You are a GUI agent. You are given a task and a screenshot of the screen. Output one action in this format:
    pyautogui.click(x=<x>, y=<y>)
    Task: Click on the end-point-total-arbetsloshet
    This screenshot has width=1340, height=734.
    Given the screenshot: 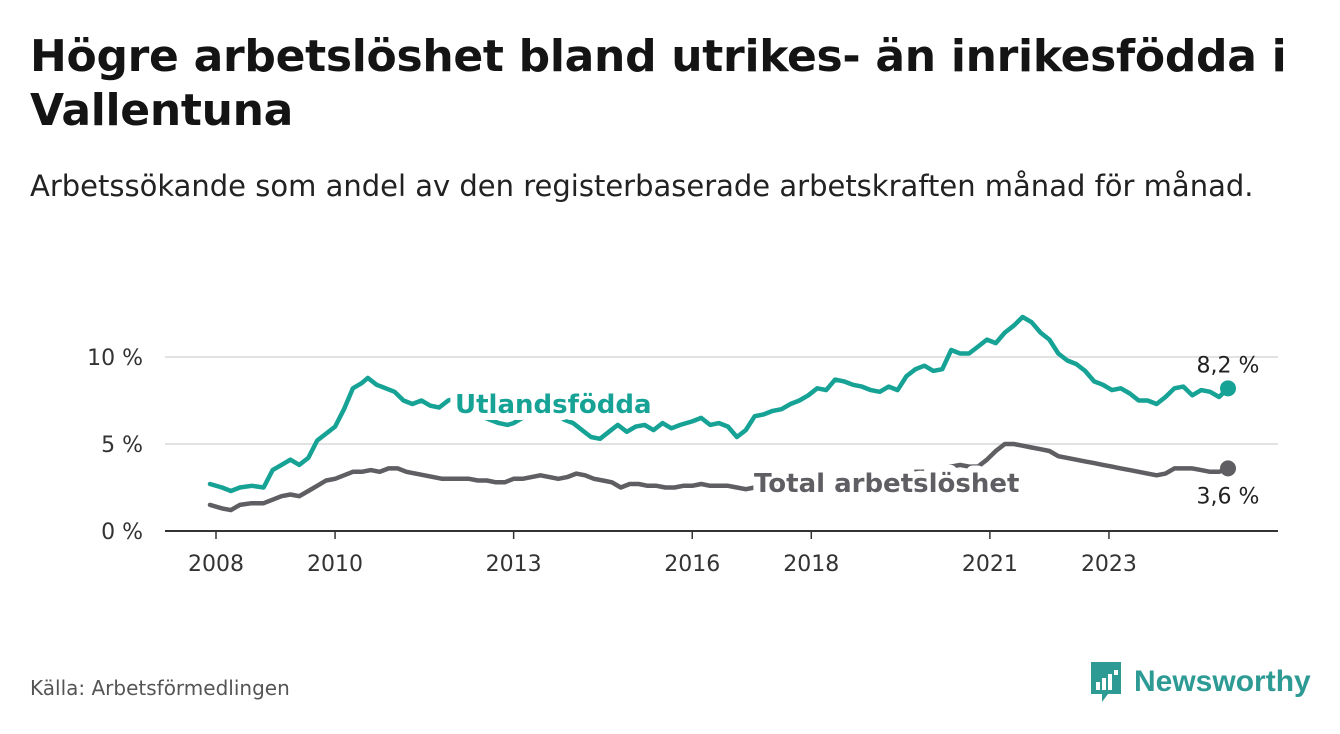 What is the action you would take?
    pyautogui.click(x=1228, y=468)
    